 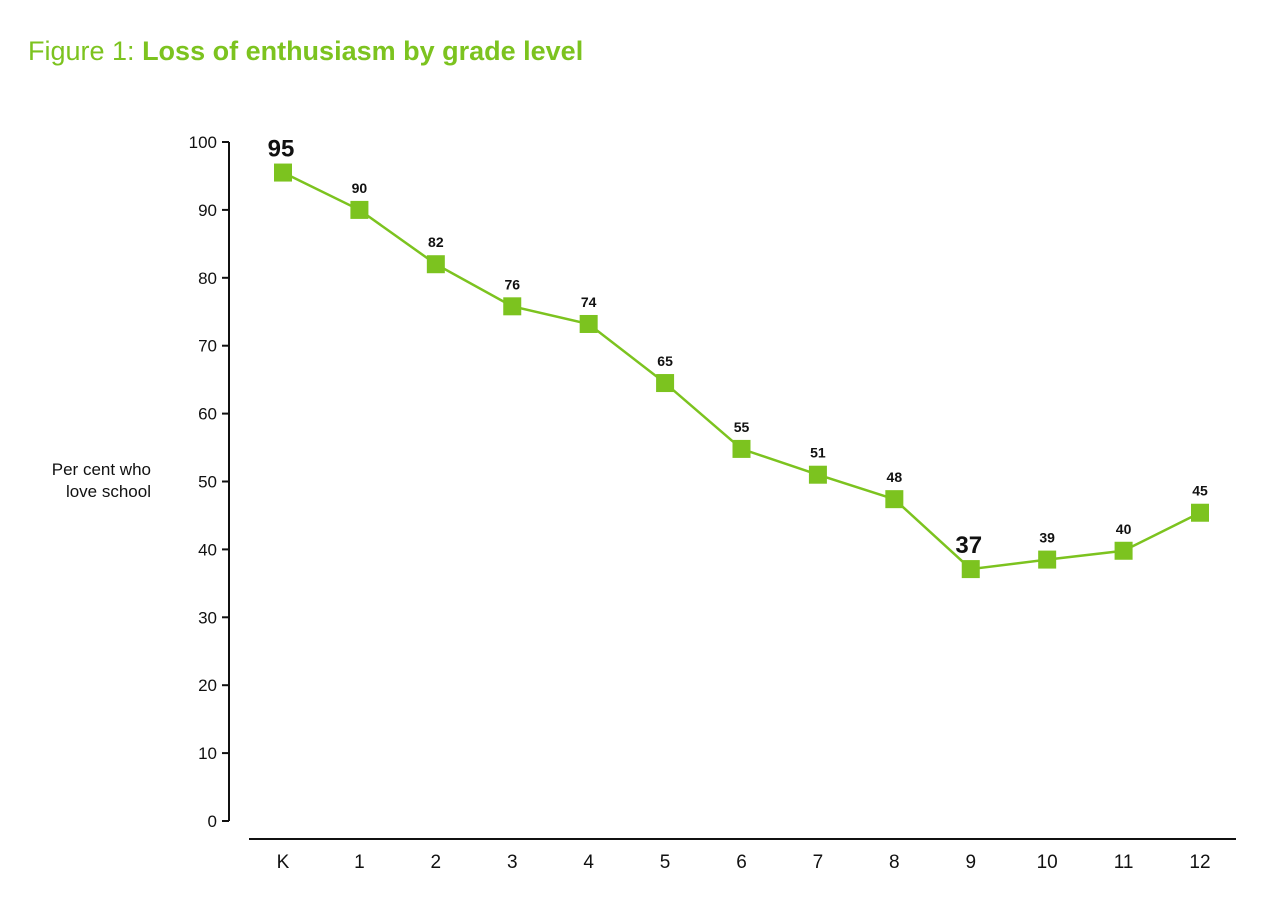 What do you see at coordinates (895, 477) in the screenshot?
I see `data-label: 48` at bounding box center [895, 477].